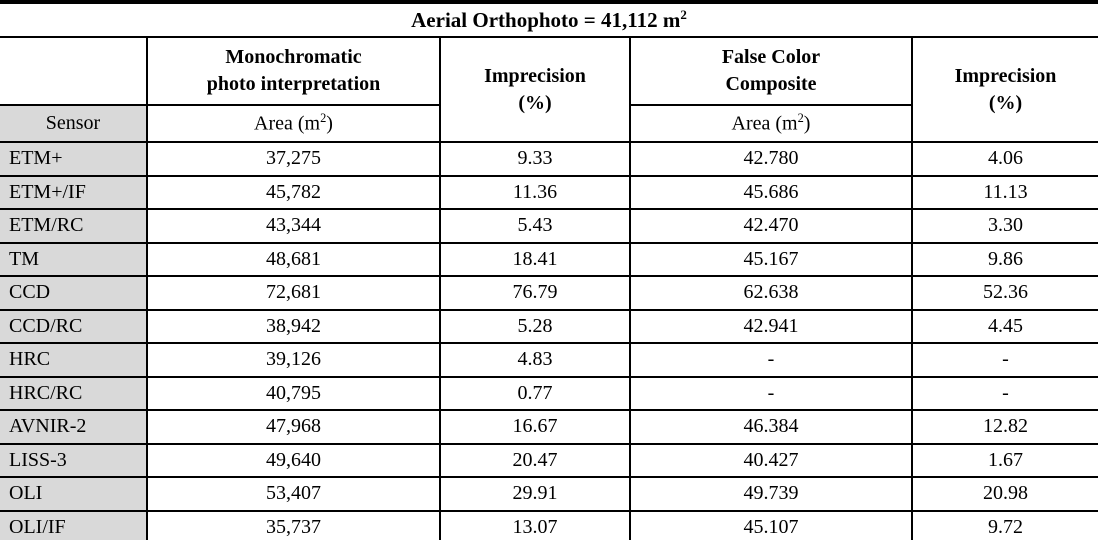  Describe the element at coordinates (74, 393) in the screenshot. I see `sensor-cell: HRC/RC` at that location.